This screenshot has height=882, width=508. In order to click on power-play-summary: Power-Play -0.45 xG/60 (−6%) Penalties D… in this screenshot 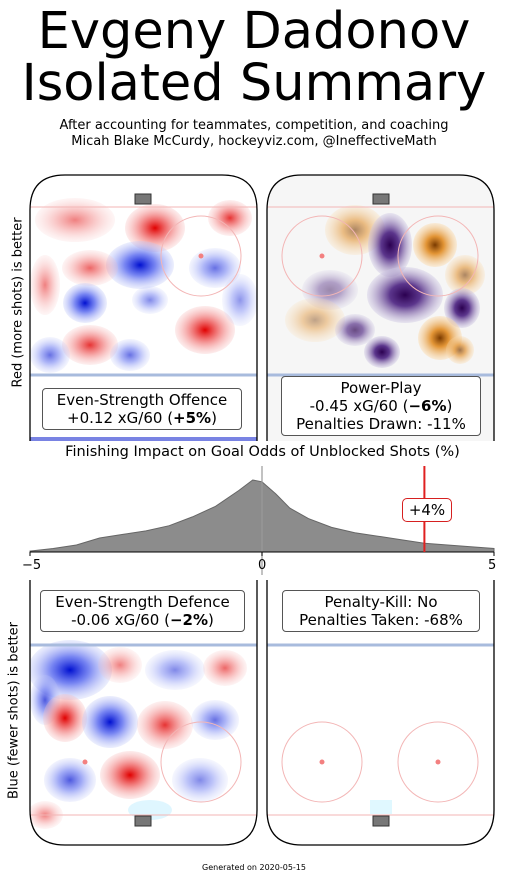, I will do `click(381, 406)`.